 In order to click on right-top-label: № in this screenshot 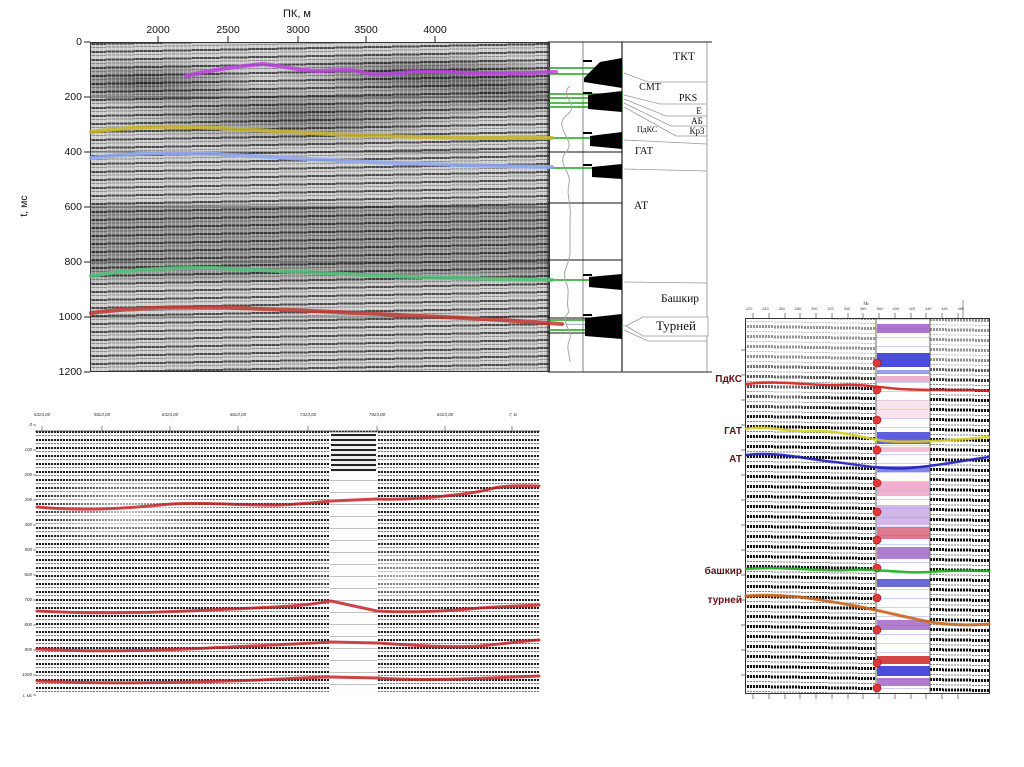, I will do `click(866, 304)`.